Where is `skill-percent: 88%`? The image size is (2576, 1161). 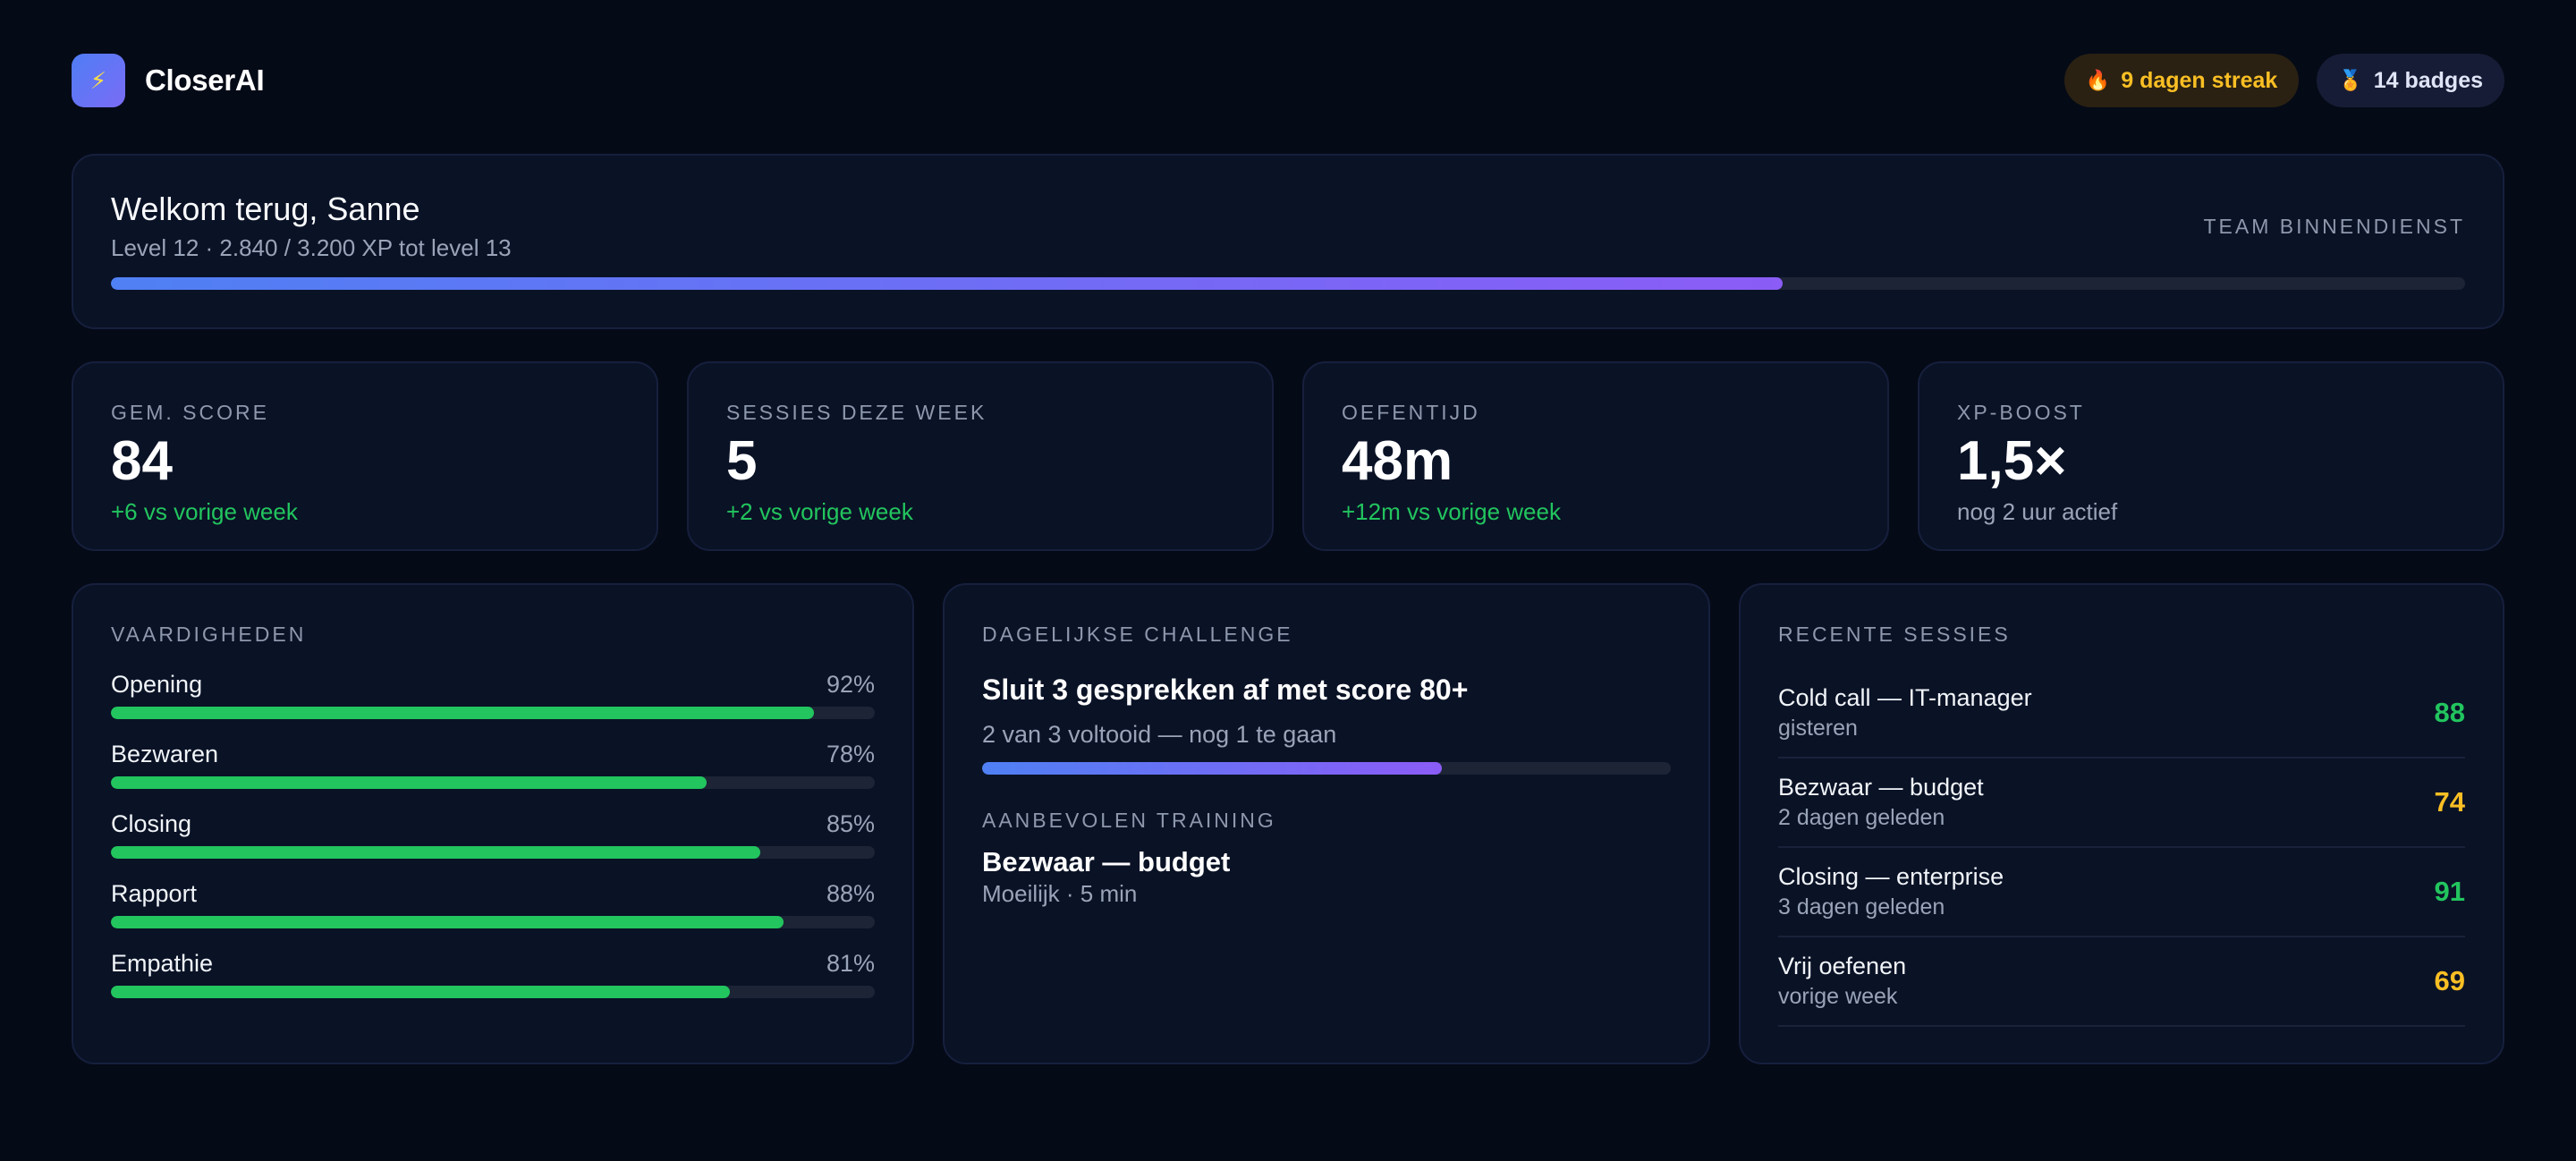
skill-percent: 88% is located at coordinates (850, 893).